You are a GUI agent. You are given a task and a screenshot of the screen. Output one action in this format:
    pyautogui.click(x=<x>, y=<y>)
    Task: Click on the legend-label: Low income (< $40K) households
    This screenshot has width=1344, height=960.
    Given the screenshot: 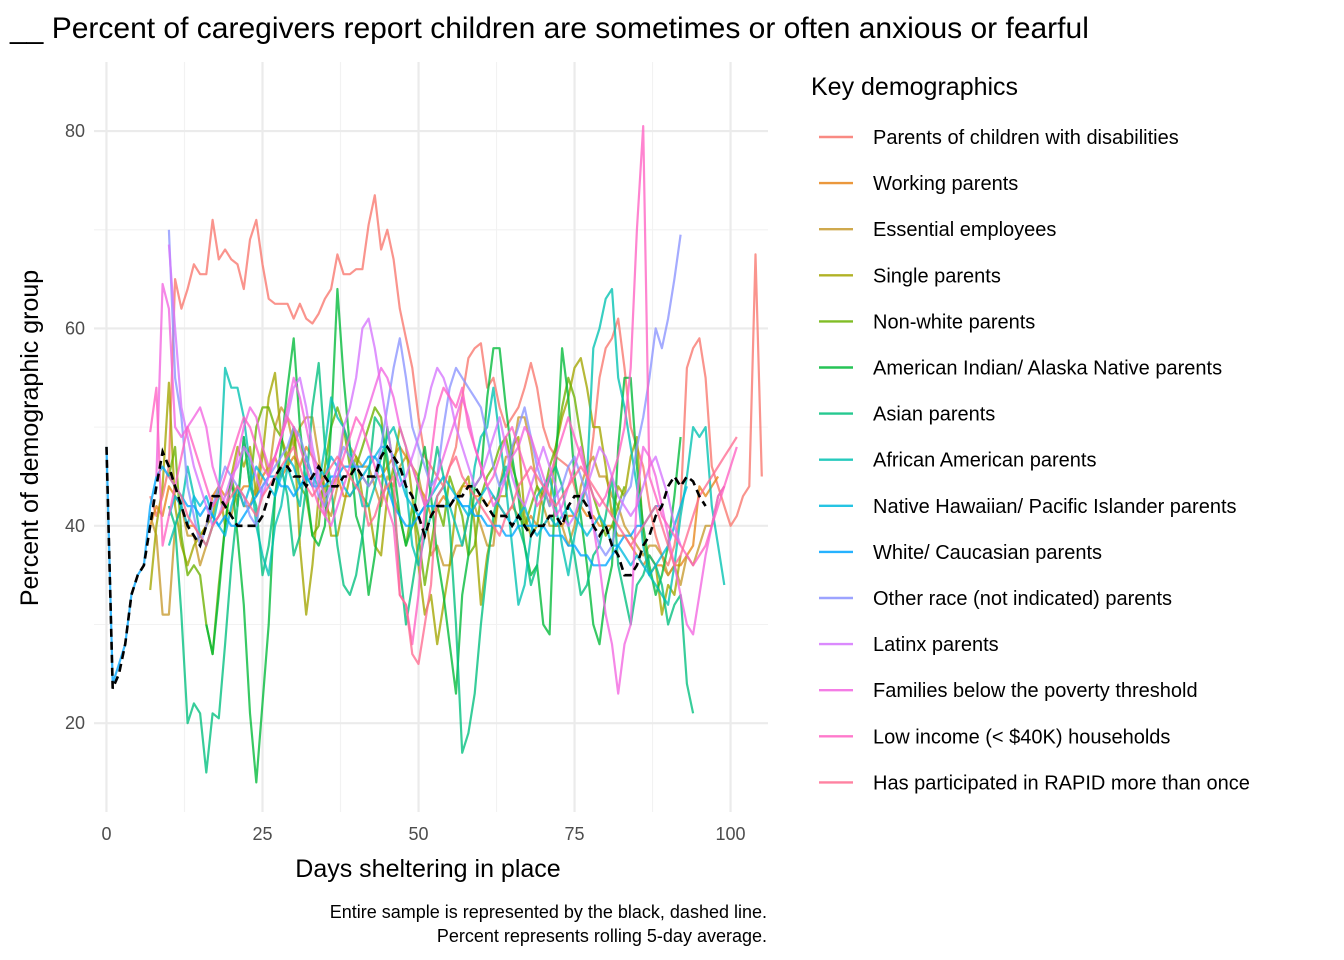 What is the action you would take?
    pyautogui.click(x=1021, y=737)
    